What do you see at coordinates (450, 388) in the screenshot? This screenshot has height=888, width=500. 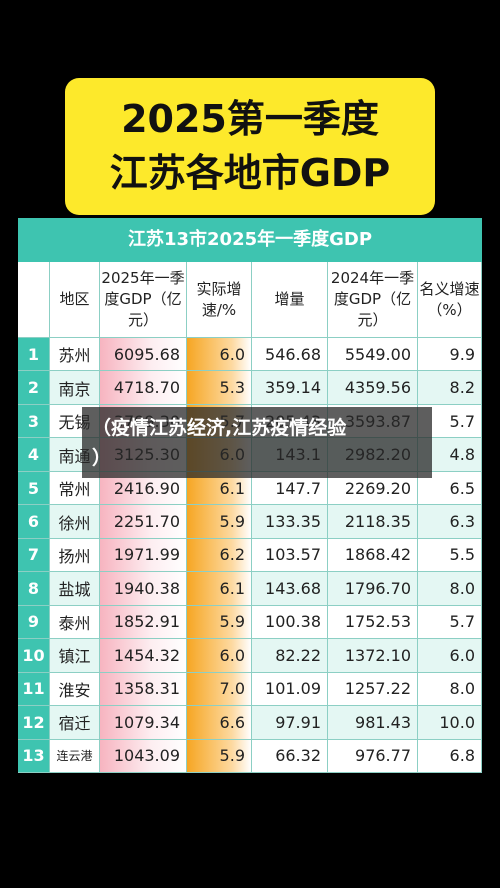 I see `table-cell: 8.2` at bounding box center [450, 388].